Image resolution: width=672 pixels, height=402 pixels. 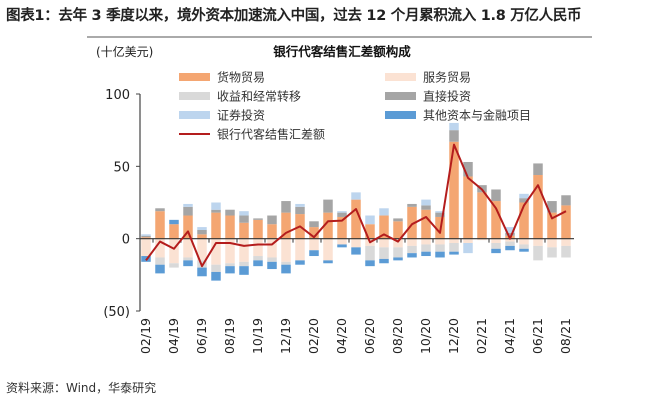 What do you see at coordinates (126, 240) in the screenshot?
I see `y-tick-label: 0` at bounding box center [126, 240].